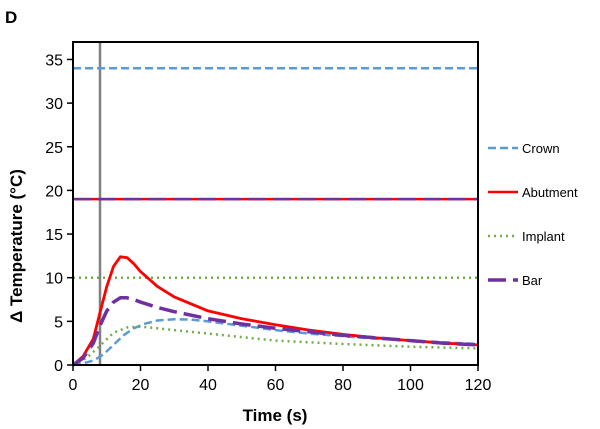 The width and height of the screenshot is (600, 429). I want to click on legend-label-abutment: Abutment, so click(550, 192).